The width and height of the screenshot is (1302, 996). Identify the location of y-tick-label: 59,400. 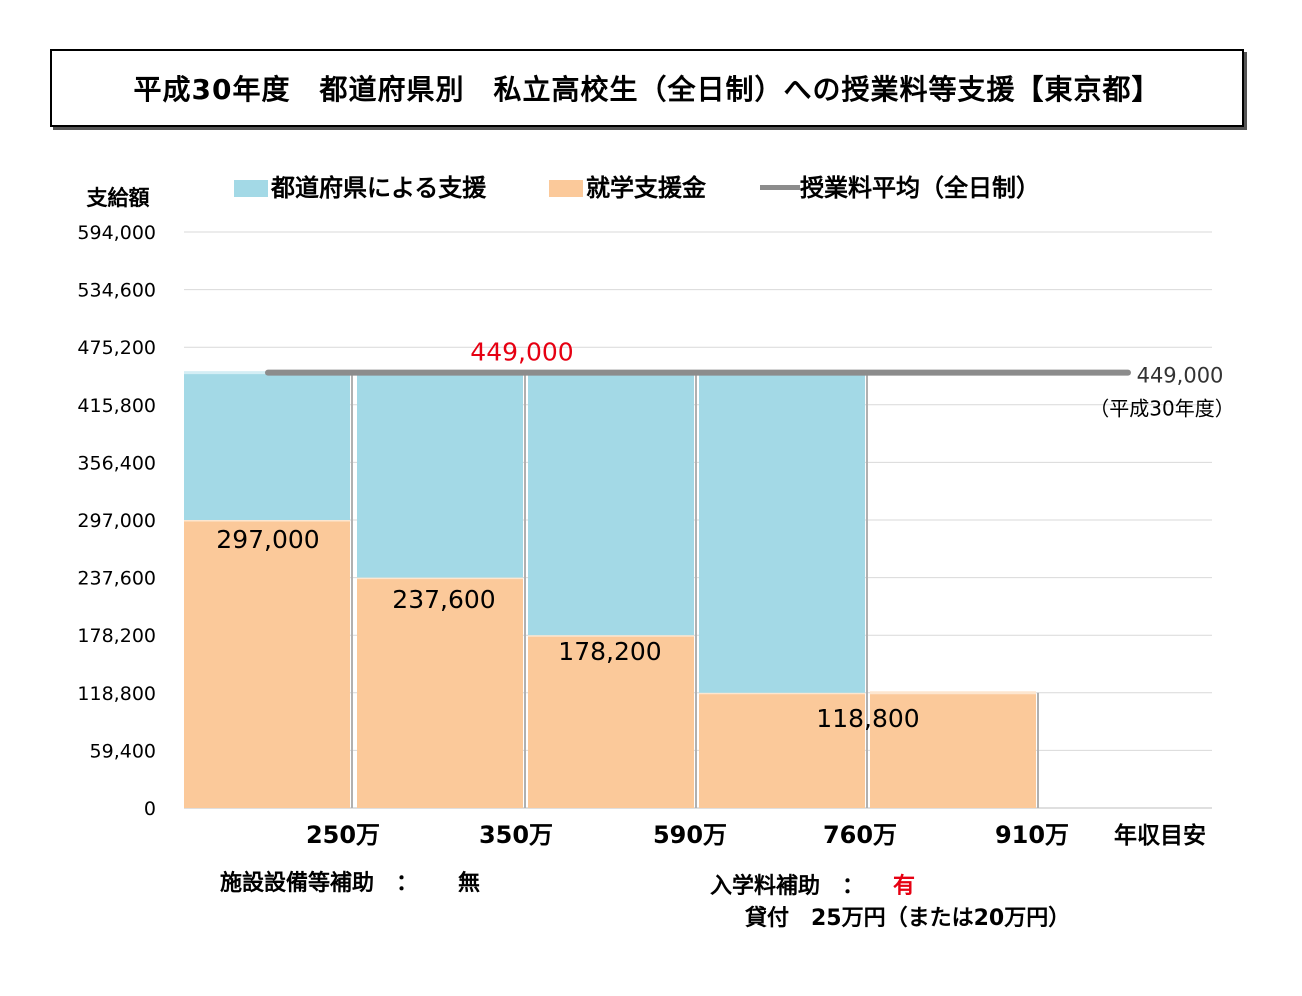
(123, 751).